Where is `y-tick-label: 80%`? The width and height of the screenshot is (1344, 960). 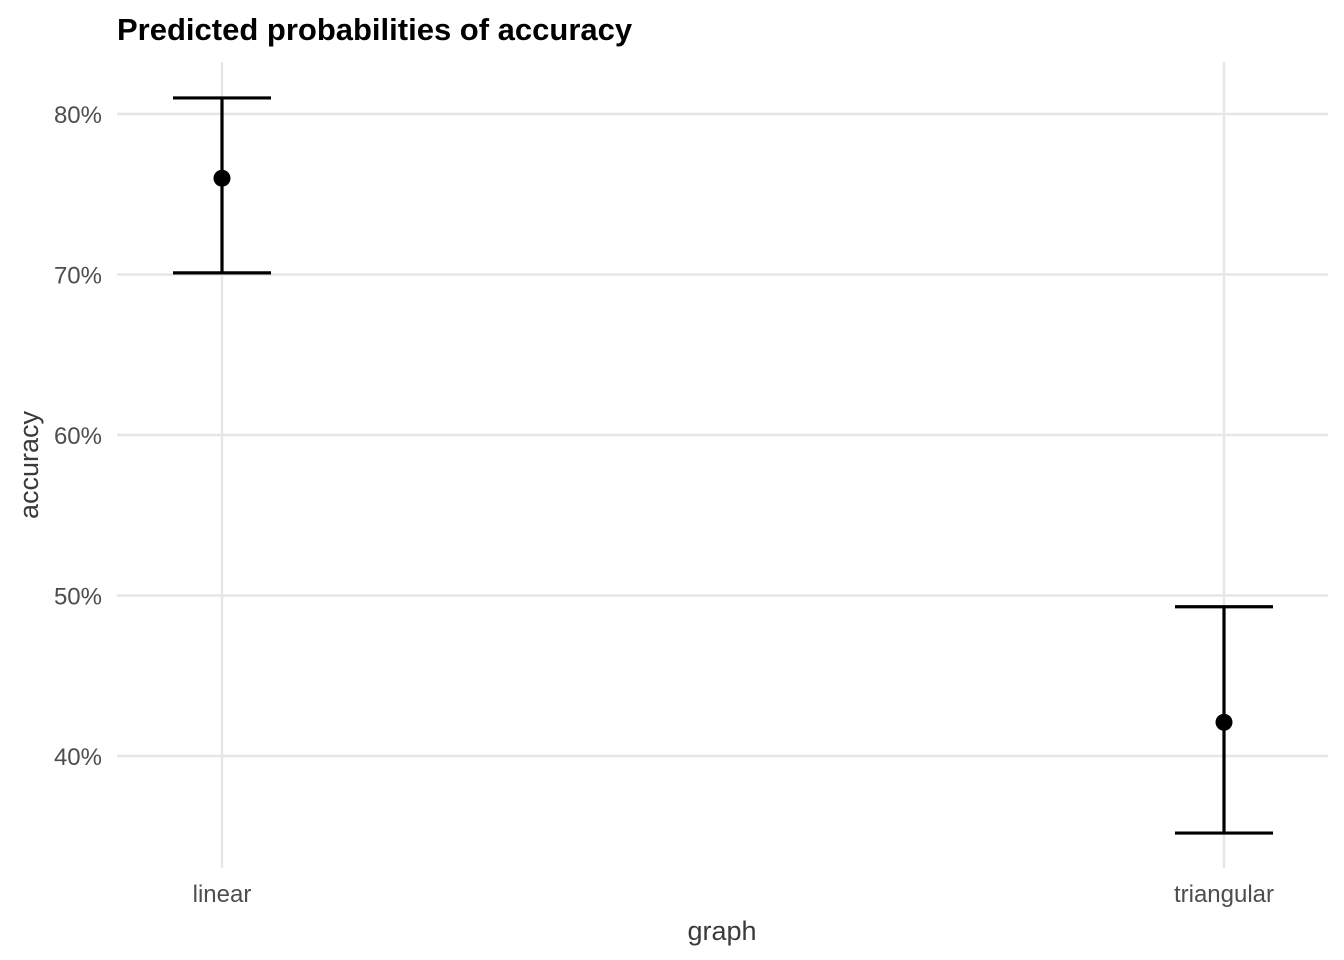 y-tick-label: 80% is located at coordinates (78, 115).